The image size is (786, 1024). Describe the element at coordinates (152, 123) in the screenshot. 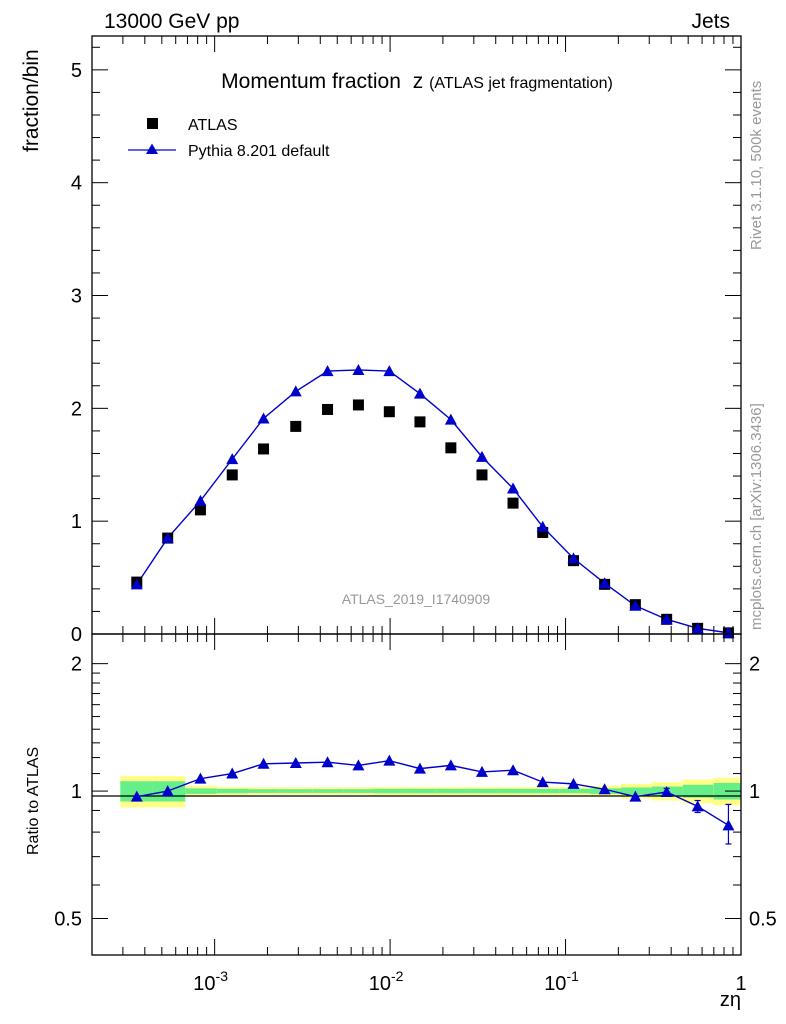

I see `legend-marker-atlas` at that location.